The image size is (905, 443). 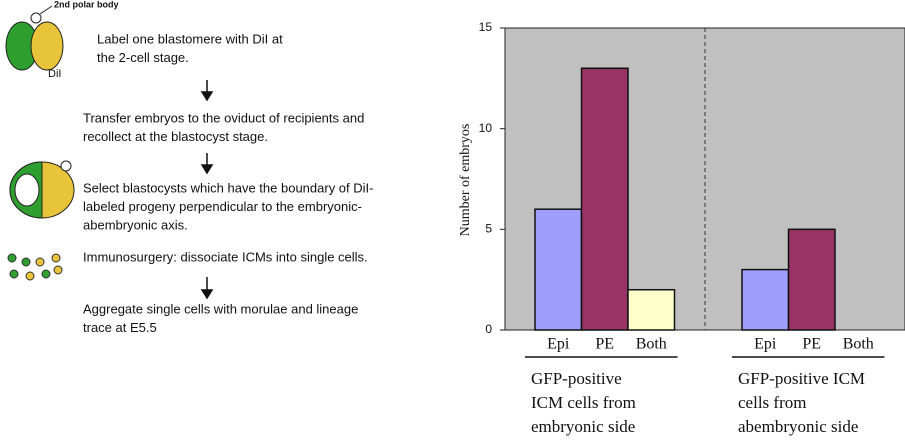 What do you see at coordinates (583, 402) in the screenshot?
I see `group-label: ICM cells from` at bounding box center [583, 402].